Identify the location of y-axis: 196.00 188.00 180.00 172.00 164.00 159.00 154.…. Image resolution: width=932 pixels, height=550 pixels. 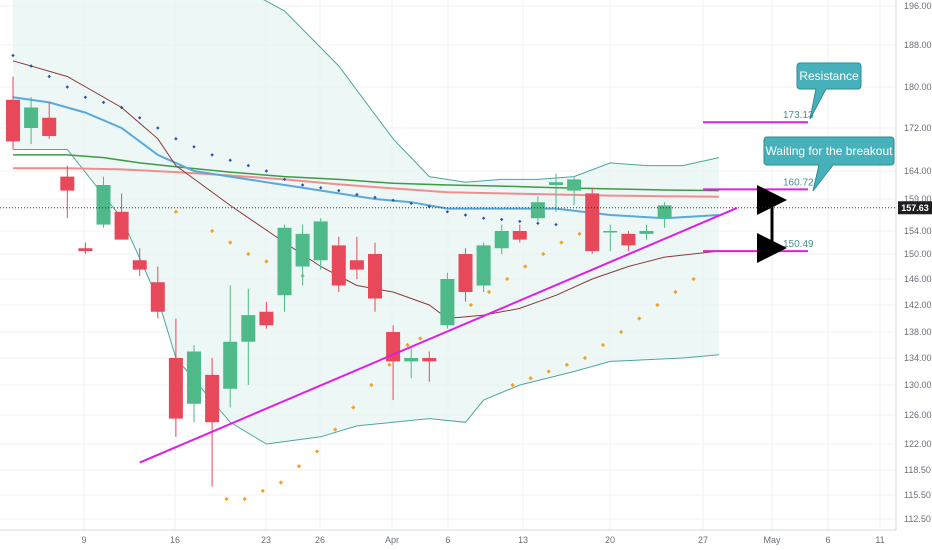
(913, 265).